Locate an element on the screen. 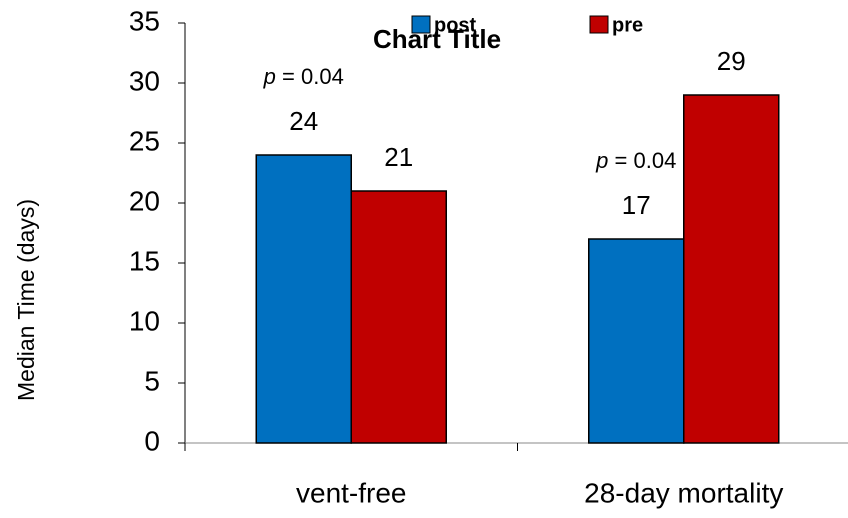  y-tick-label: 0 is located at coordinates (152, 440).